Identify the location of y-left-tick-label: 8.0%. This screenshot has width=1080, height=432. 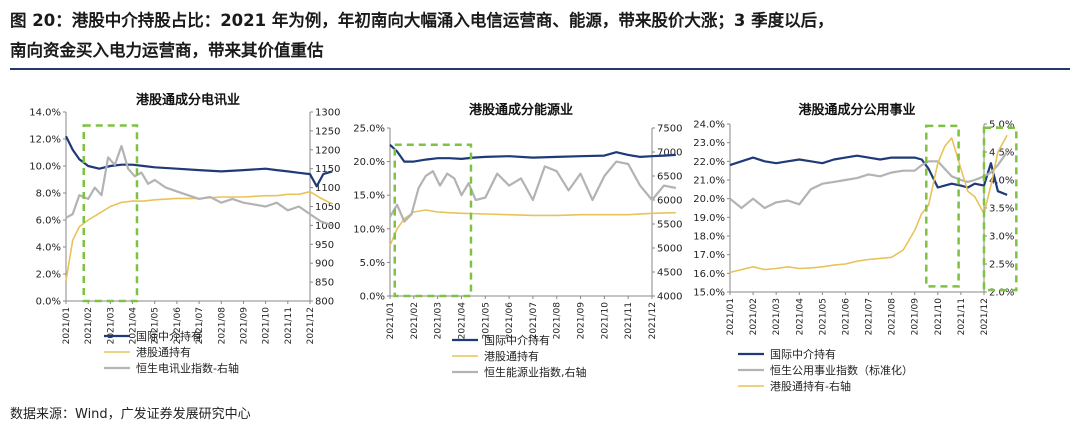
(48, 194).